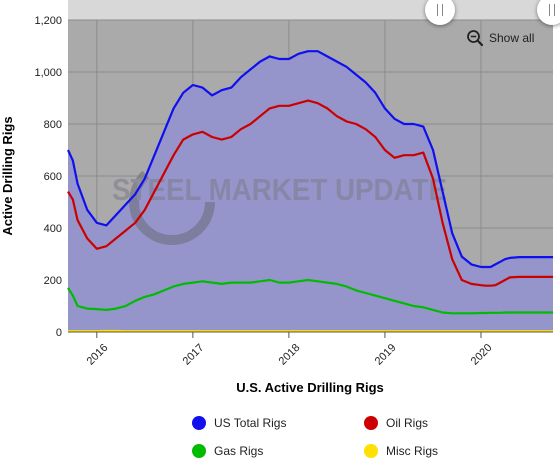 This screenshot has height=462, width=560. Describe the element at coordinates (440, 12) in the screenshot. I see `navigator-left-handle` at that location.